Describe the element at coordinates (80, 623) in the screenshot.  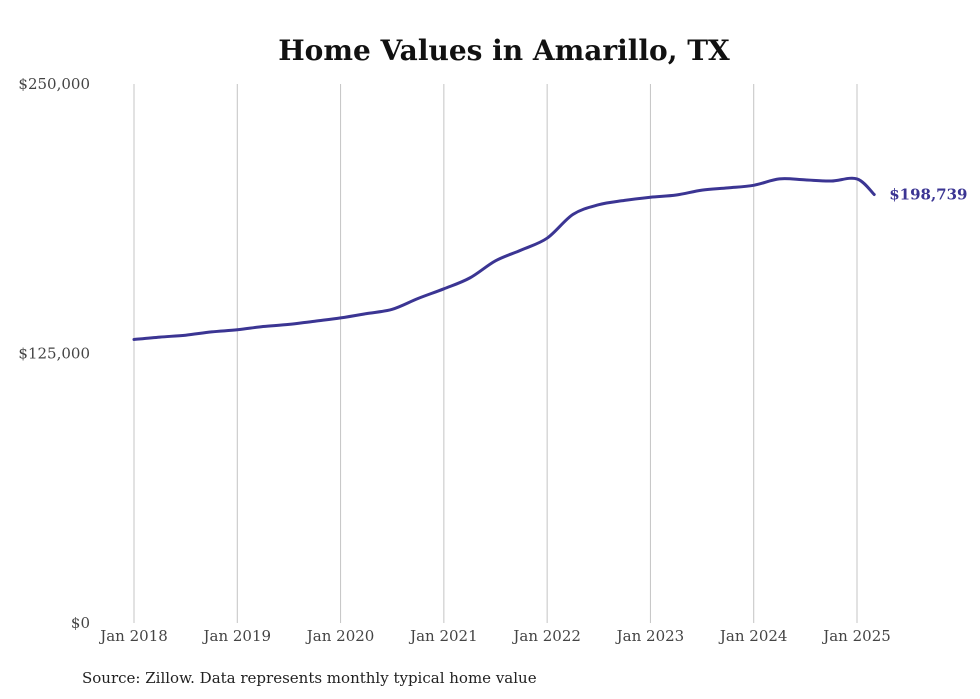
I see `y-tick-label: $0` at that location.